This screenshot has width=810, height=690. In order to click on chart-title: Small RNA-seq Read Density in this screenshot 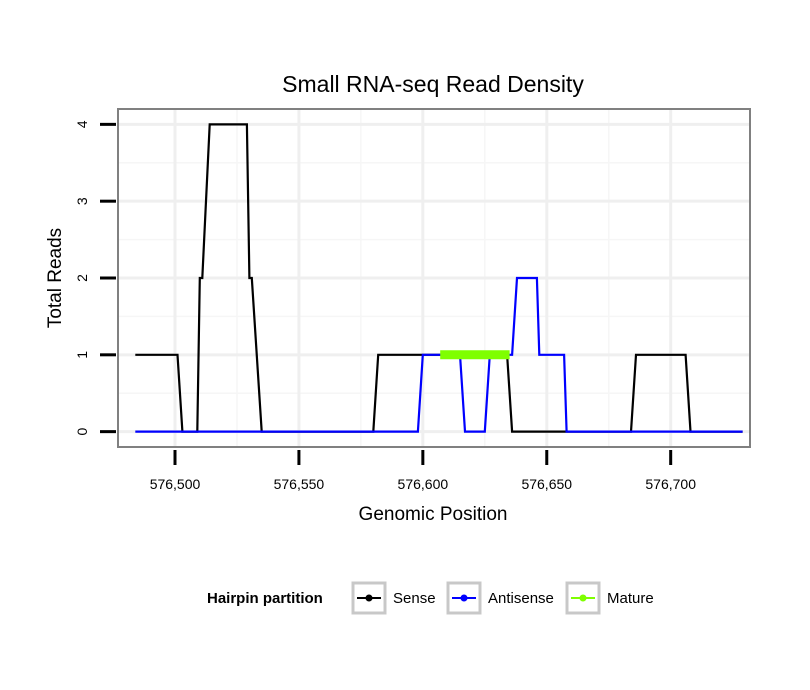, I will do `click(433, 84)`.